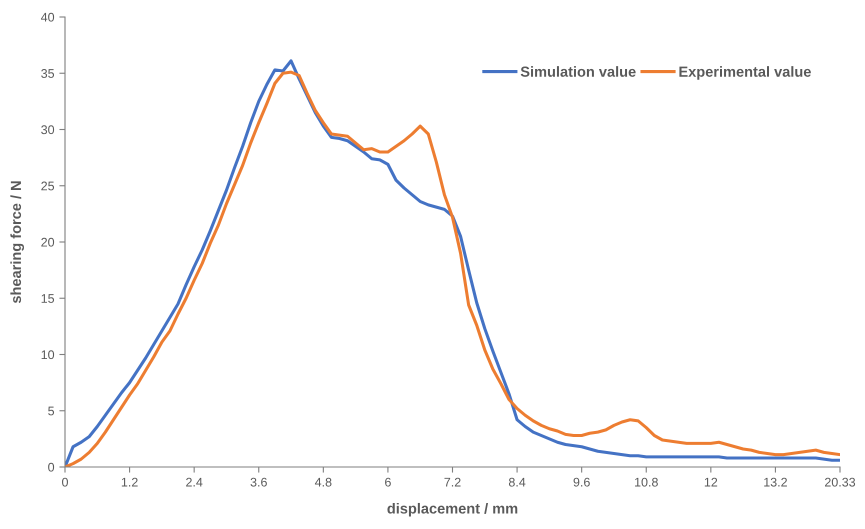 The width and height of the screenshot is (865, 529). I want to click on x-tick-label: 6, so click(388, 482).